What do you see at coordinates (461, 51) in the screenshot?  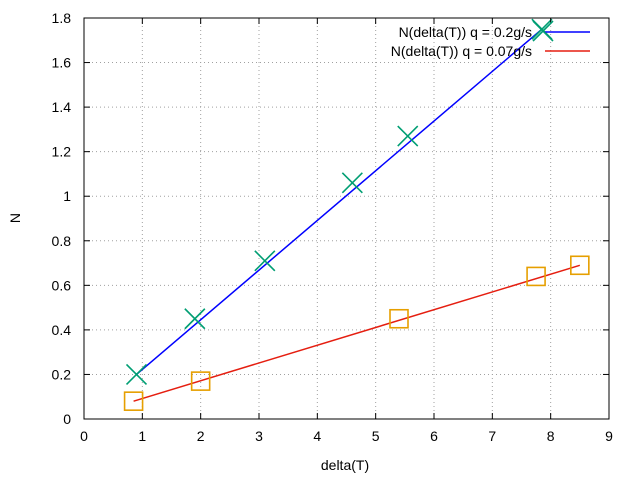 I see `legend-label-q-0.07: N(delta(T)) q = 0.07g/s` at bounding box center [461, 51].